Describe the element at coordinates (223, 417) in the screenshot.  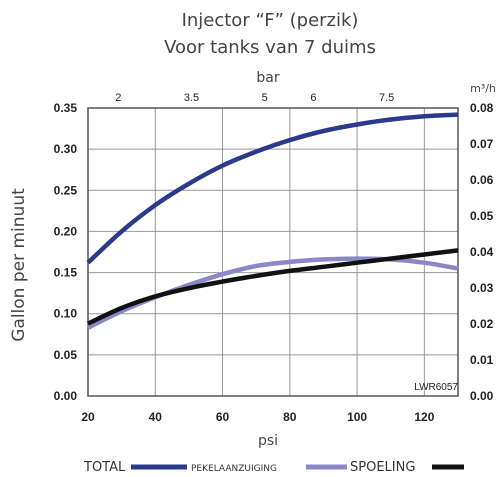
I see `x-tick-label: 60` at that location.